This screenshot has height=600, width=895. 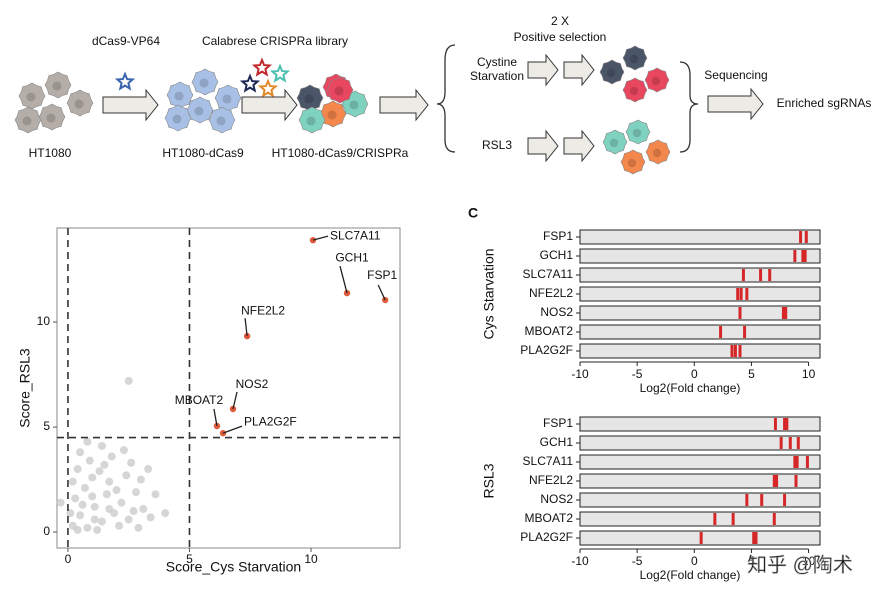 I want to click on label: HT1080, so click(x=50, y=153).